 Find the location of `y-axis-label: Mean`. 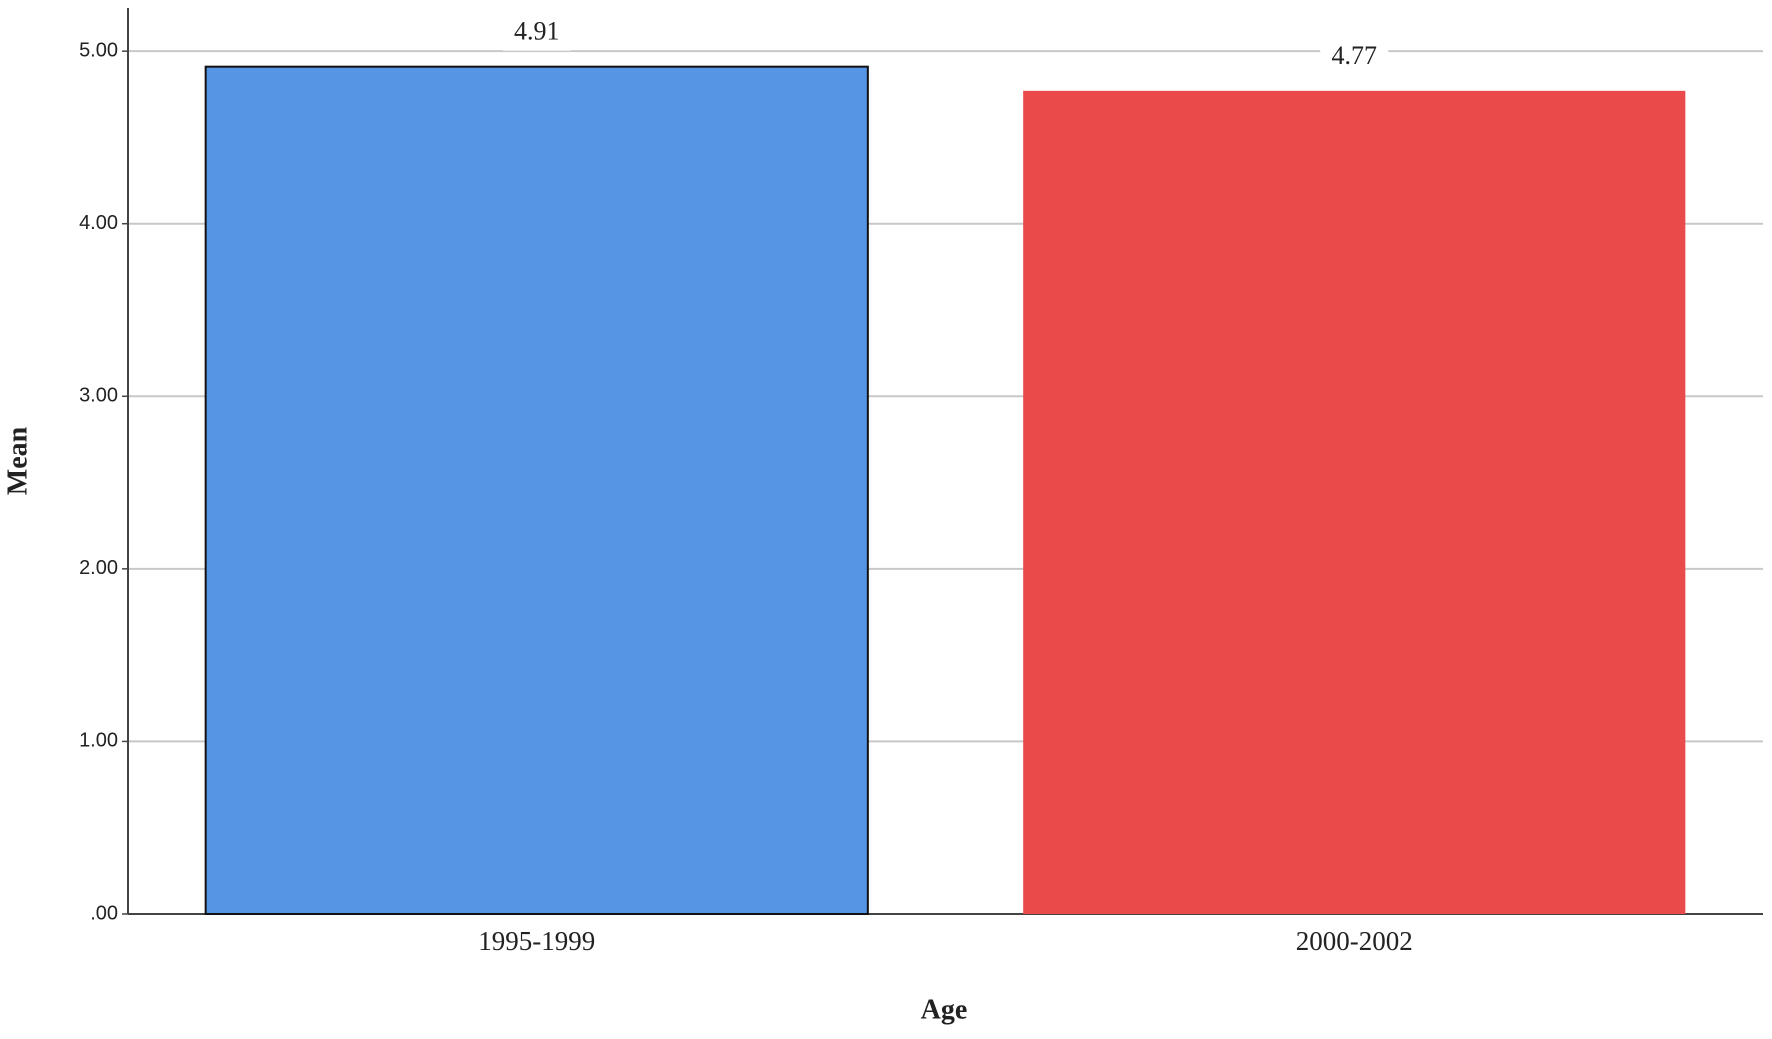

y-axis-label: Mean is located at coordinates (17, 460).